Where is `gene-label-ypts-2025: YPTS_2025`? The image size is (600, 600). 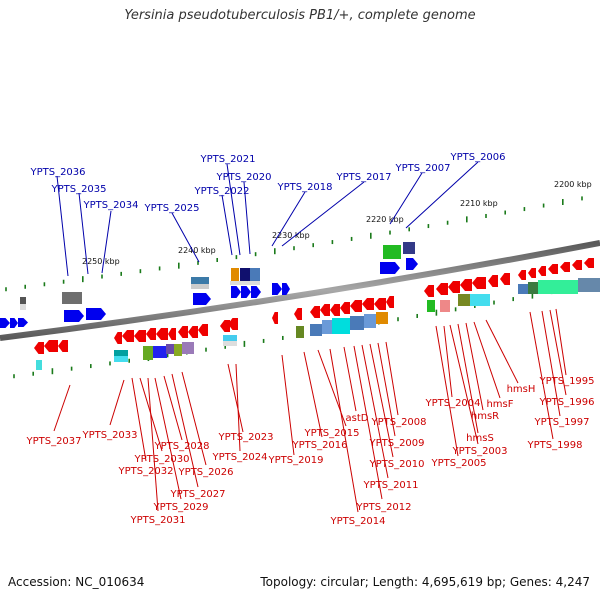 gene-label-ypts-2025: YPTS_2025 is located at coordinates (171, 208).